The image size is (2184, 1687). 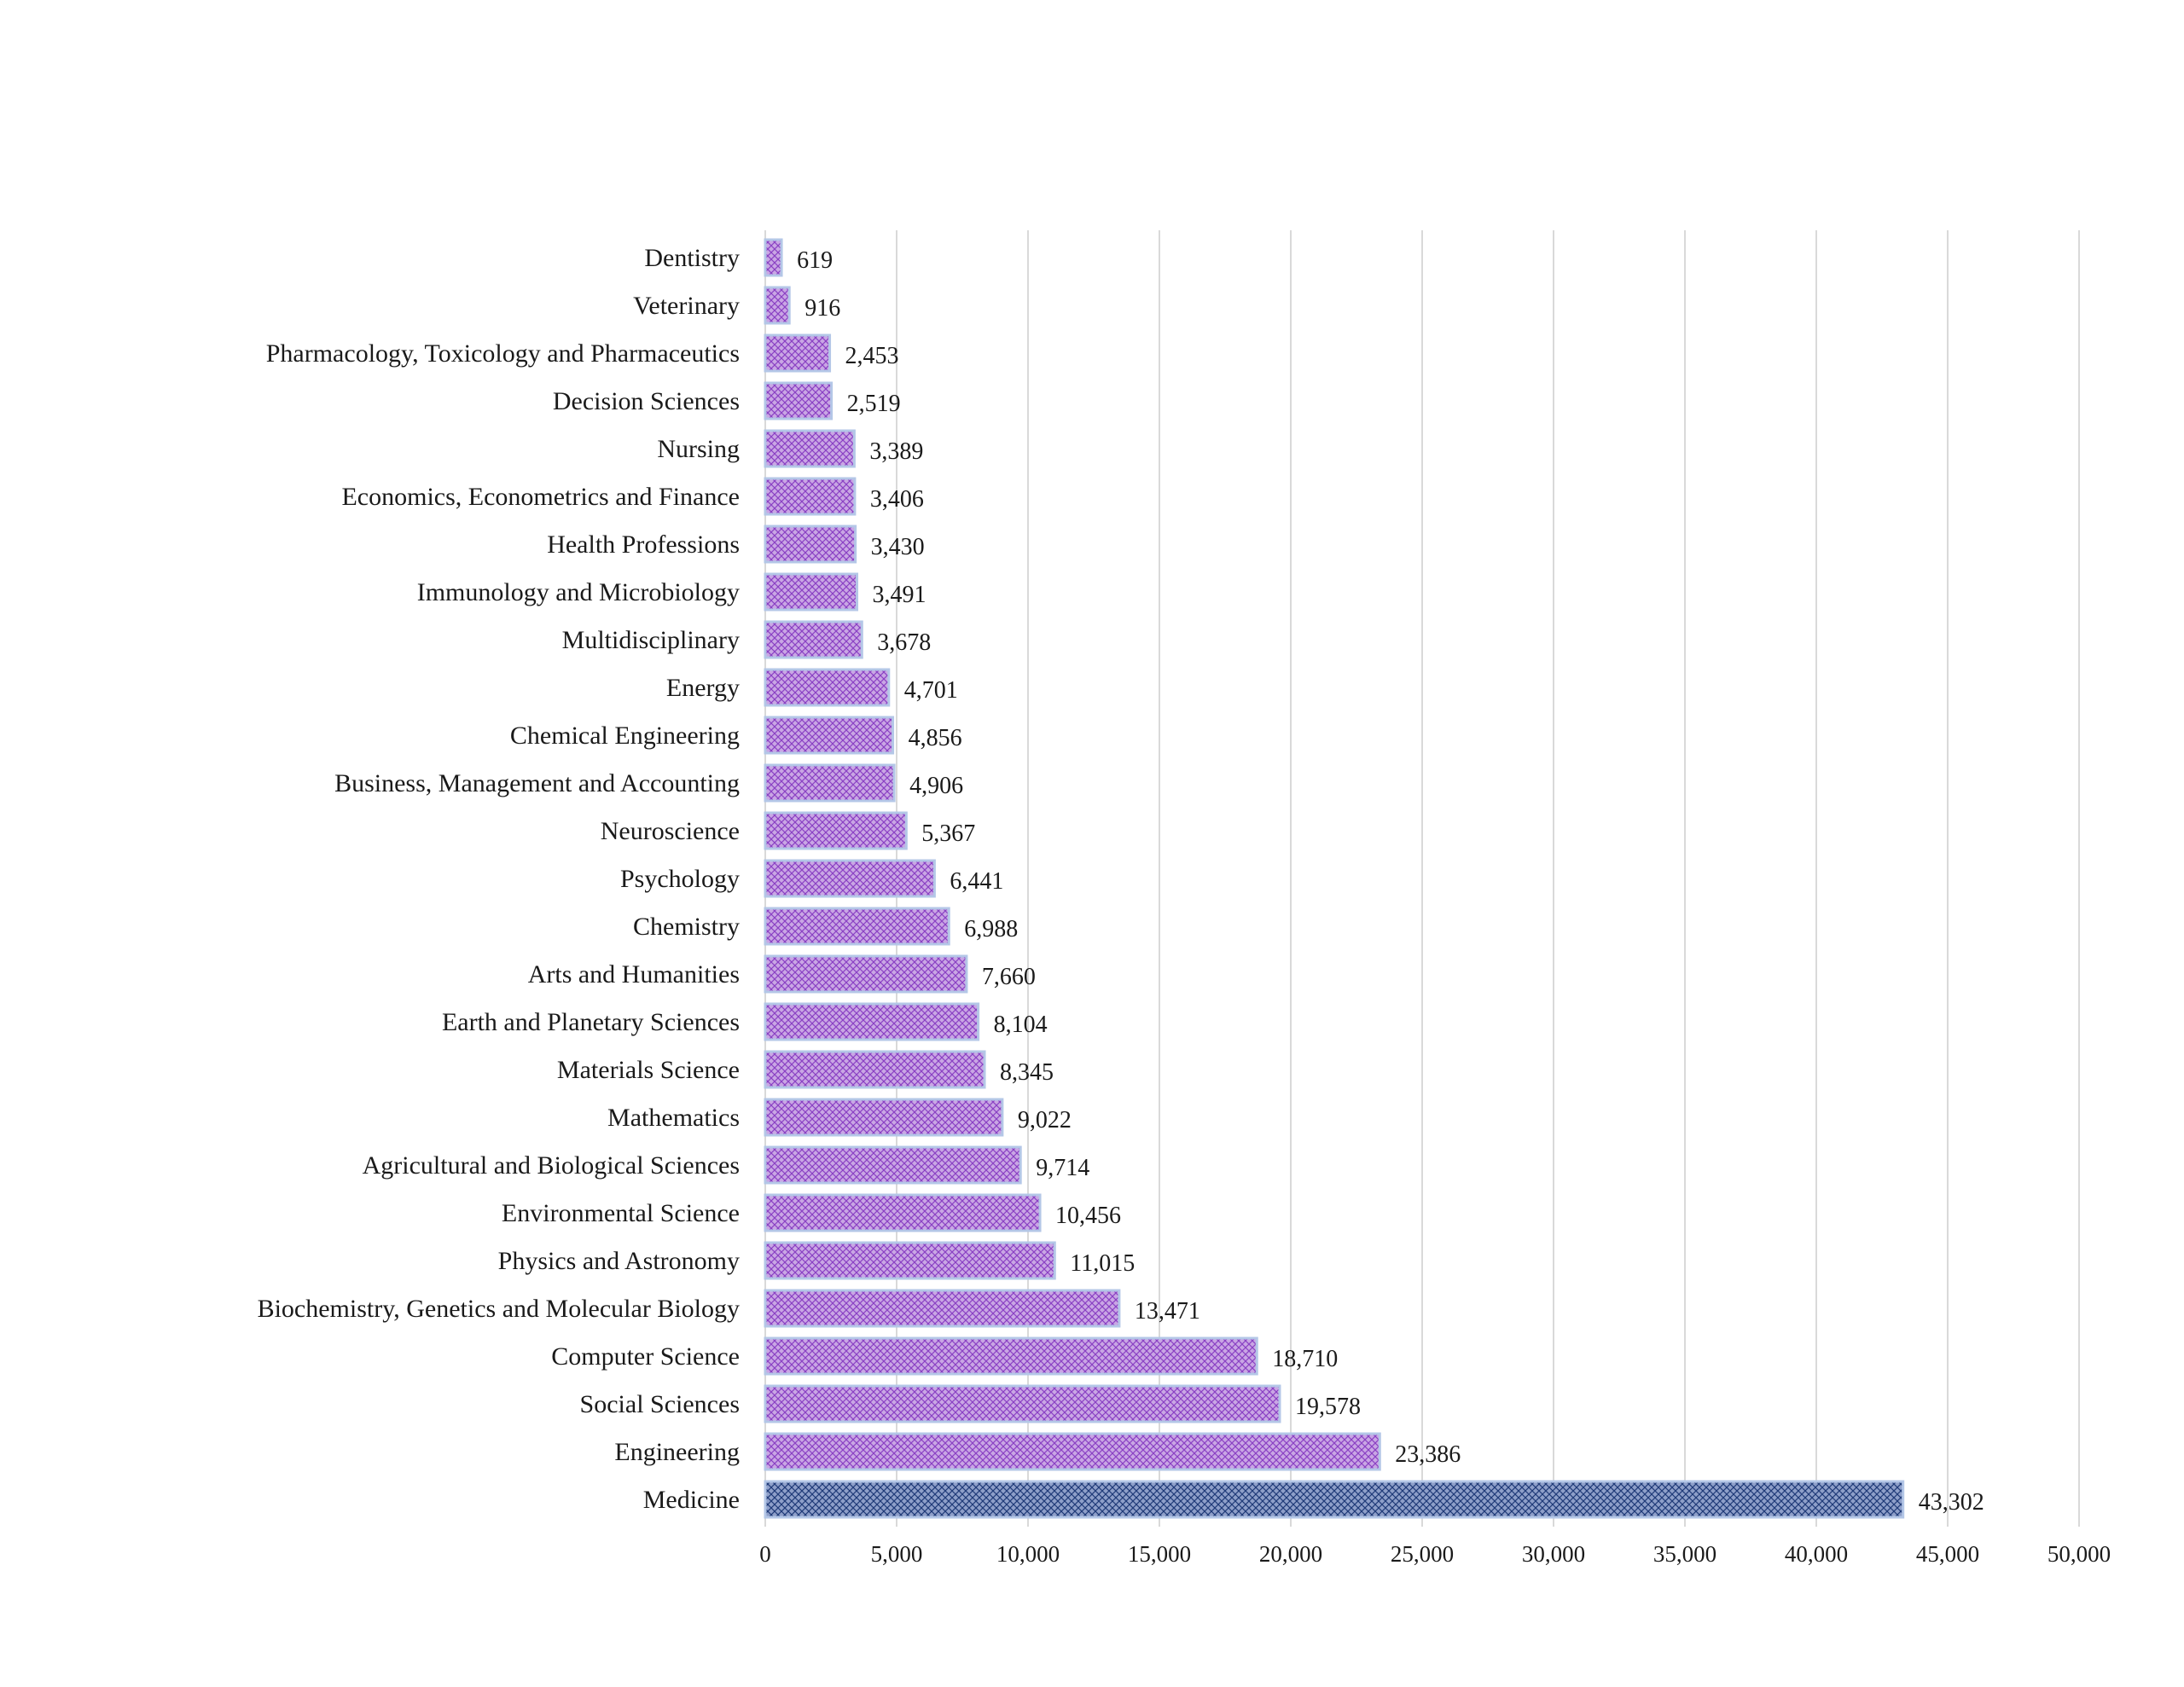 I want to click on value-label: 43,302, so click(x=1951, y=1503).